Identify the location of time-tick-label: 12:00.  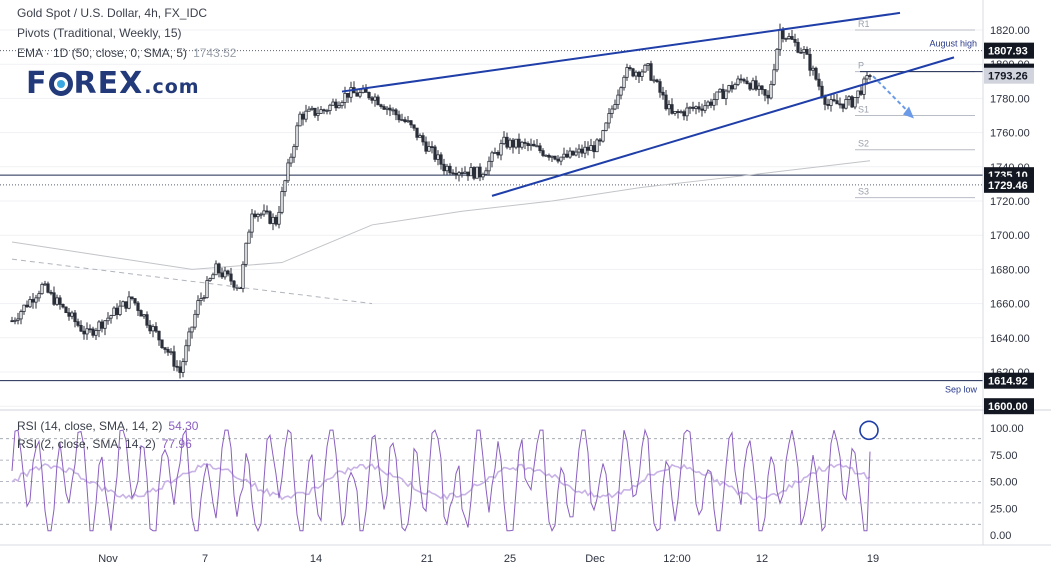
(677, 559).